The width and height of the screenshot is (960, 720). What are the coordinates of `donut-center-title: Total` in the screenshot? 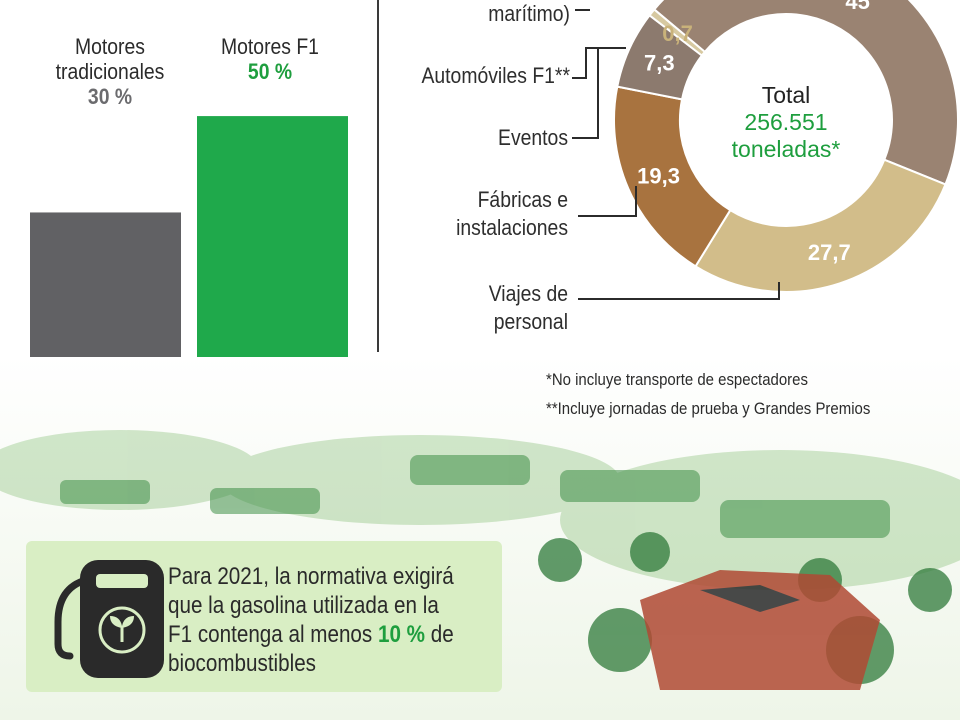 It's located at (786, 95).